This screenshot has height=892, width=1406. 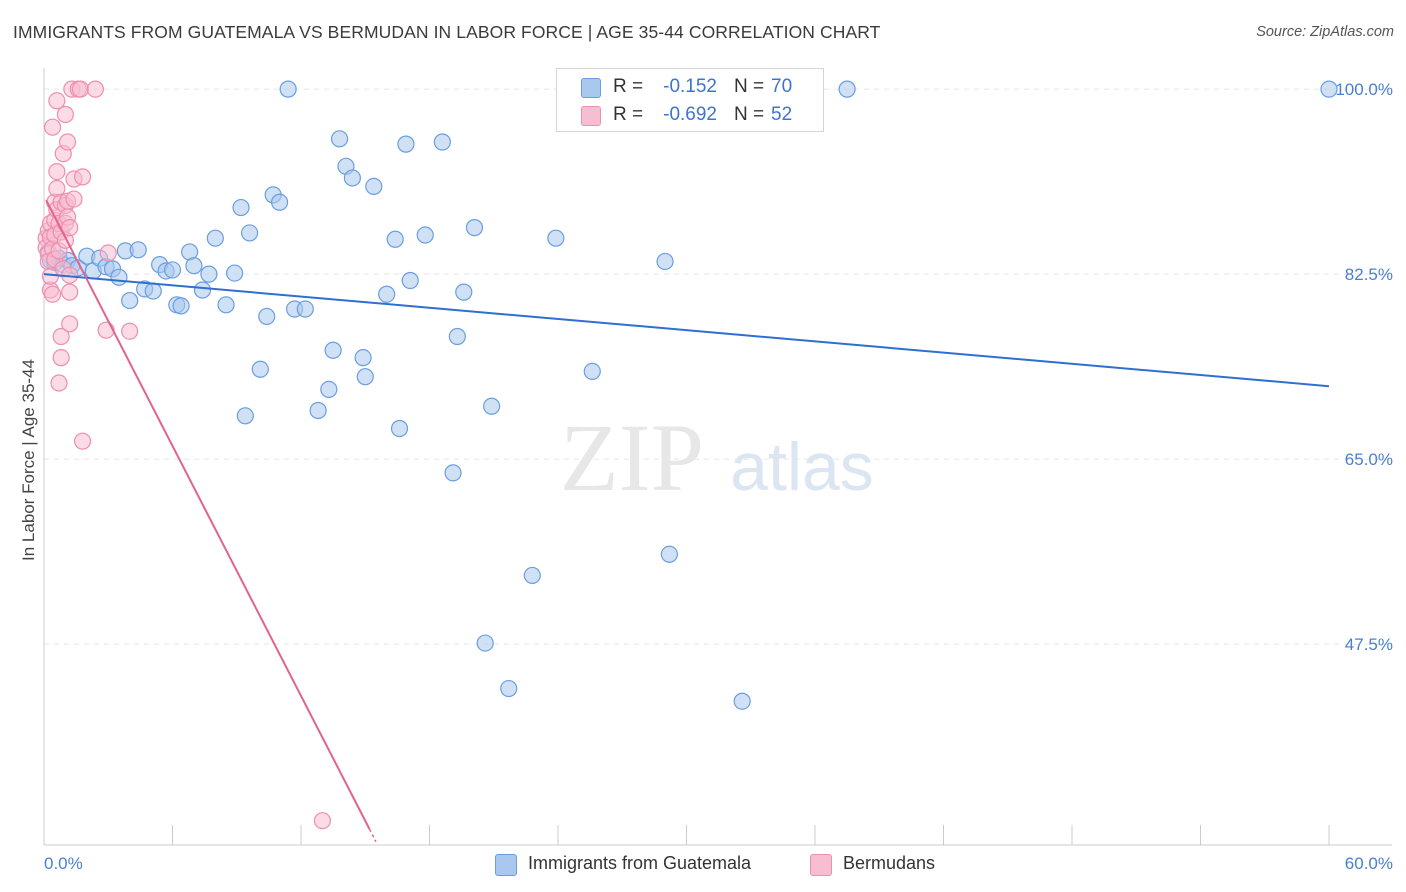 I want to click on y-axis-label: In Labor Force | Age 35-44, so click(x=28, y=460).